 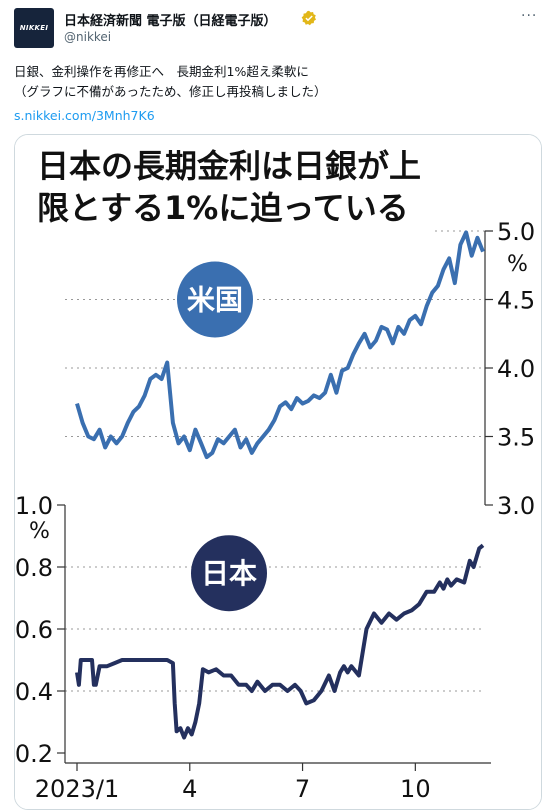 What do you see at coordinates (34, 568) in the screenshot?
I see `jp-tick-label: 0.8` at bounding box center [34, 568].